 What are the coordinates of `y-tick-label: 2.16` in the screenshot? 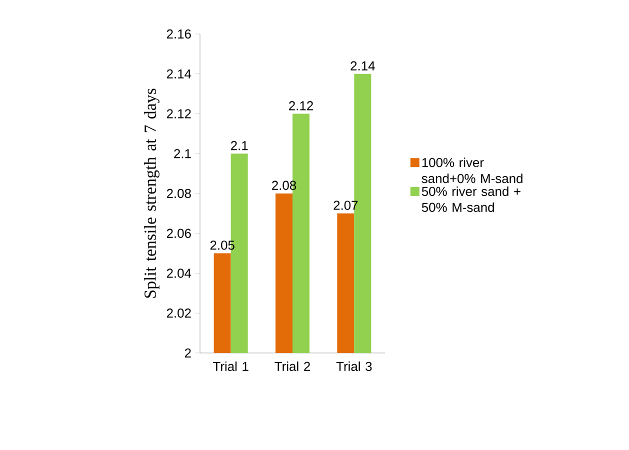 It's located at (178, 34).